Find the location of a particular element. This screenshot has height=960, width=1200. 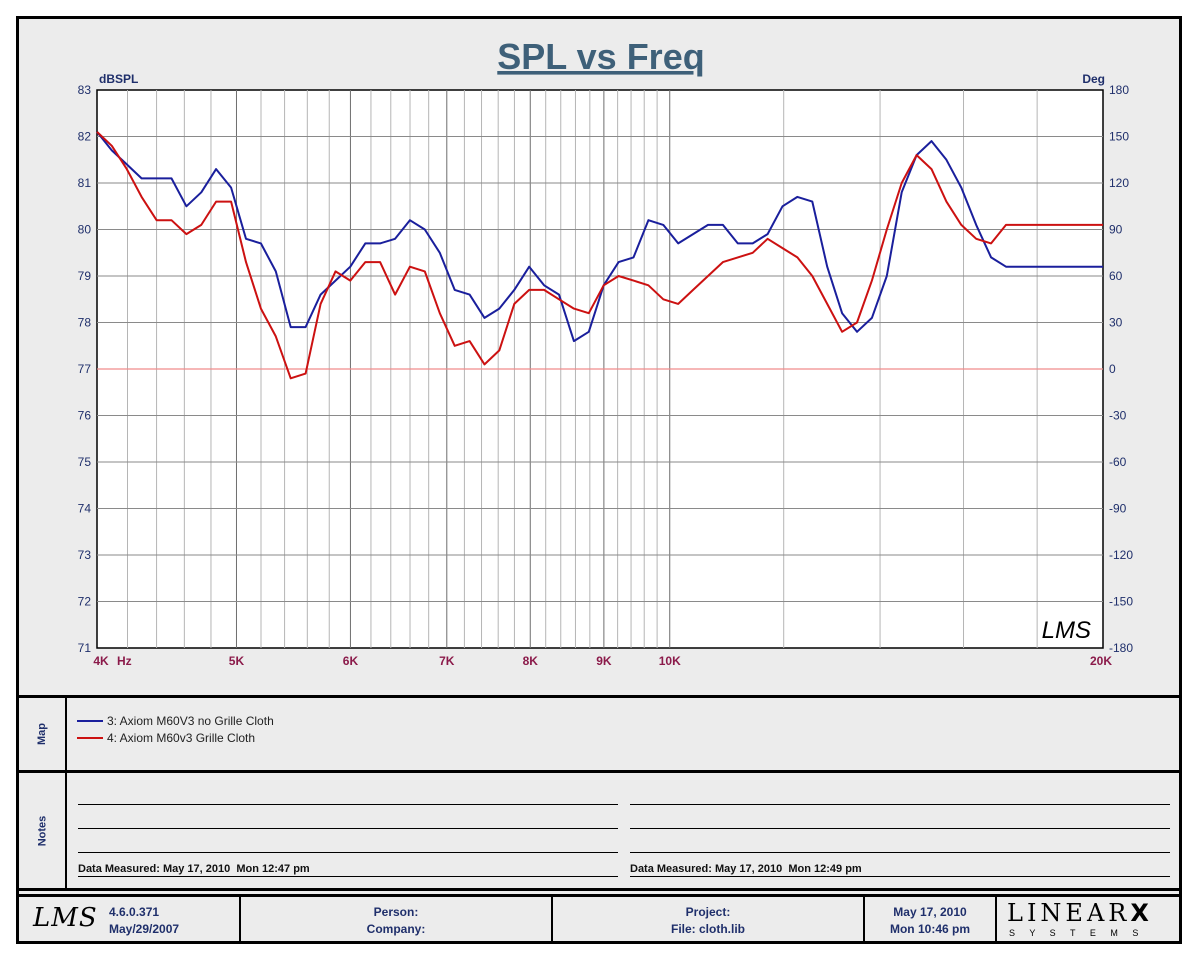

y-tick-label-right: 180 is located at coordinates (1119, 90).